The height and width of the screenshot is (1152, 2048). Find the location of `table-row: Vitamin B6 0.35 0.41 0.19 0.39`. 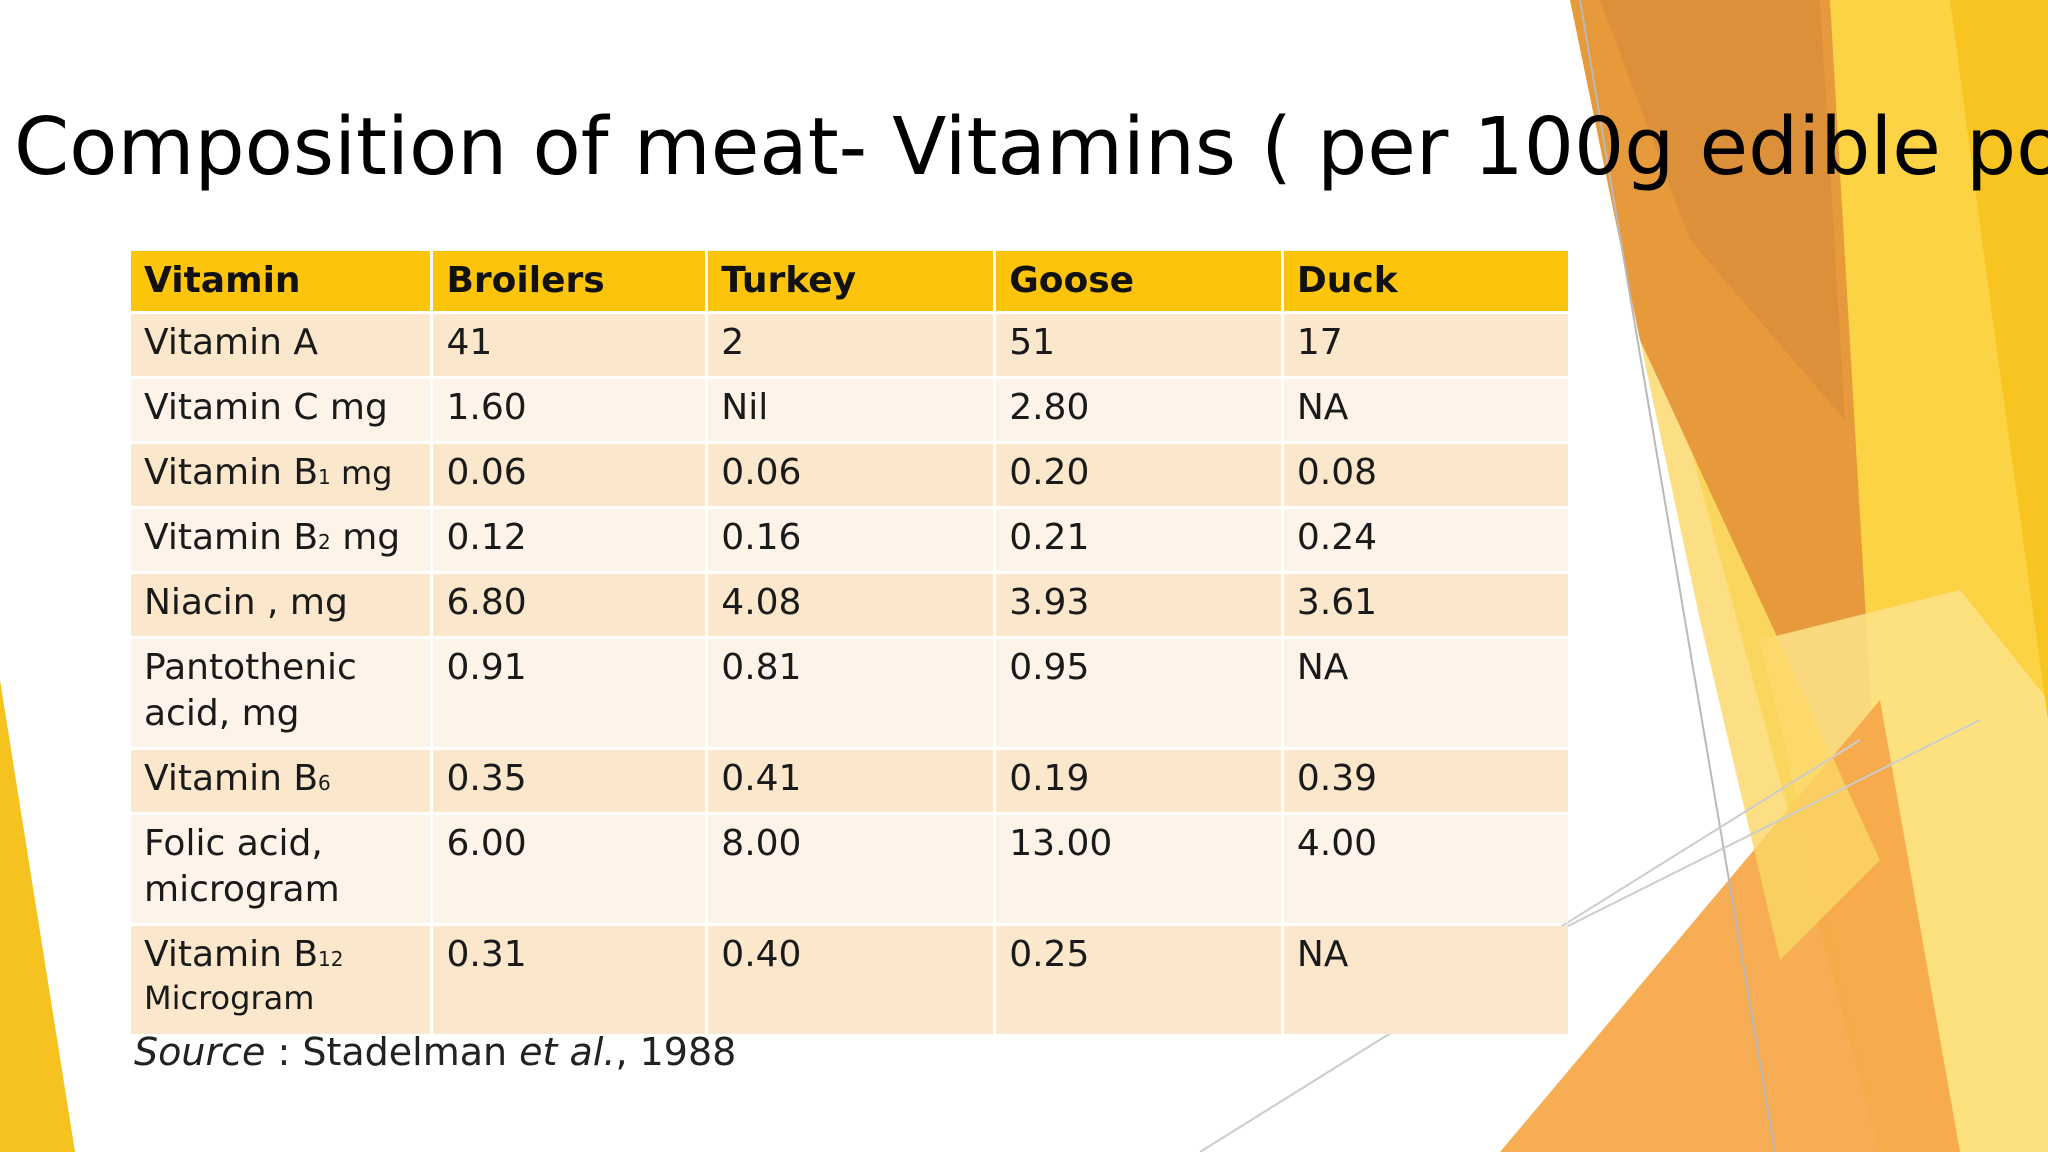

table-row: Vitamin B6 0.35 0.41 0.19 0.39 is located at coordinates (849, 781).